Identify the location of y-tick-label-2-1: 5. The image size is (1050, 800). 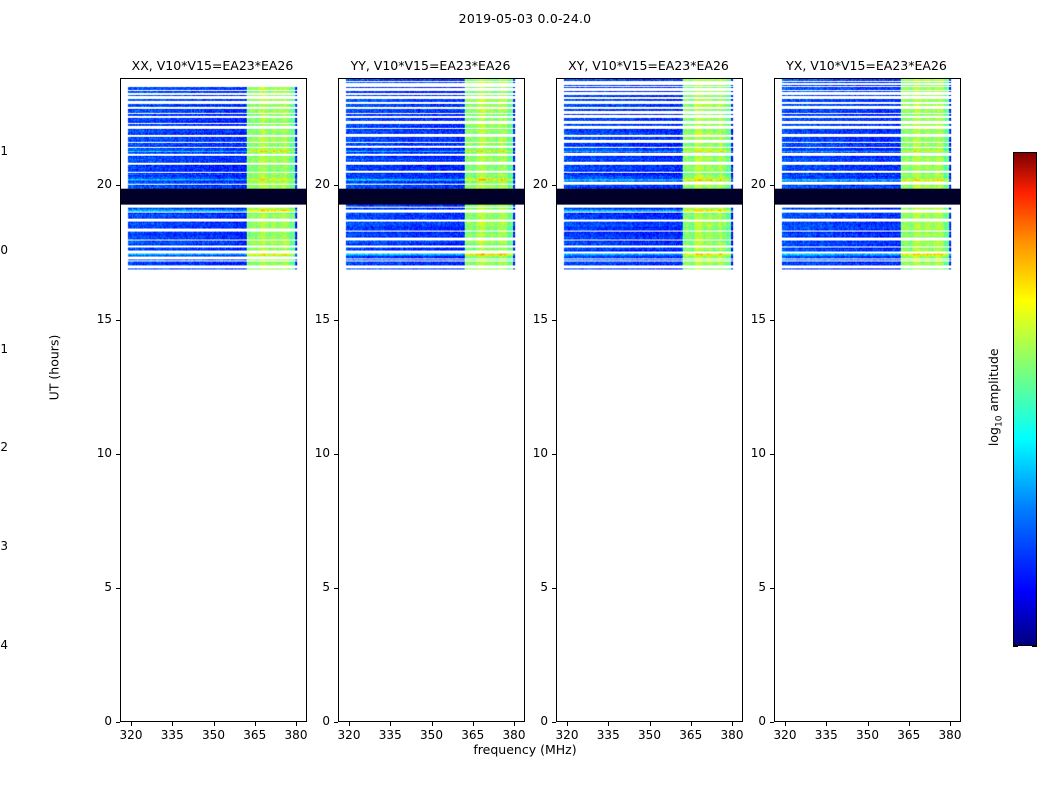
(544, 586).